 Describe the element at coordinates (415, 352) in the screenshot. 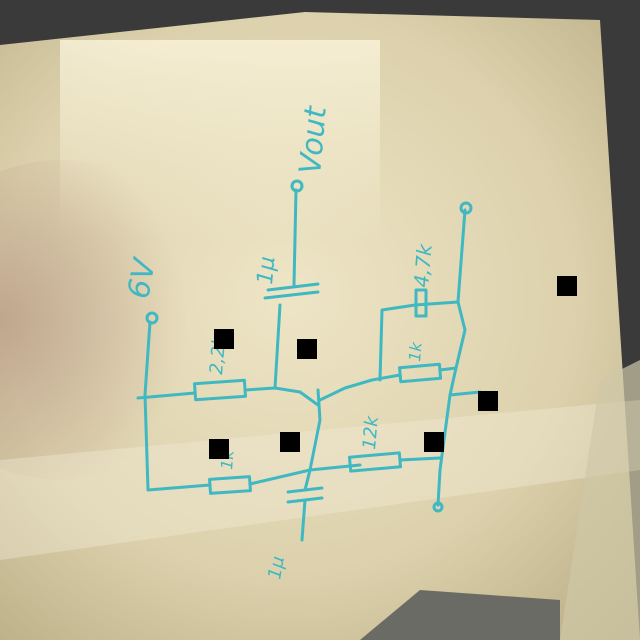

I see `label: 1k` at that location.